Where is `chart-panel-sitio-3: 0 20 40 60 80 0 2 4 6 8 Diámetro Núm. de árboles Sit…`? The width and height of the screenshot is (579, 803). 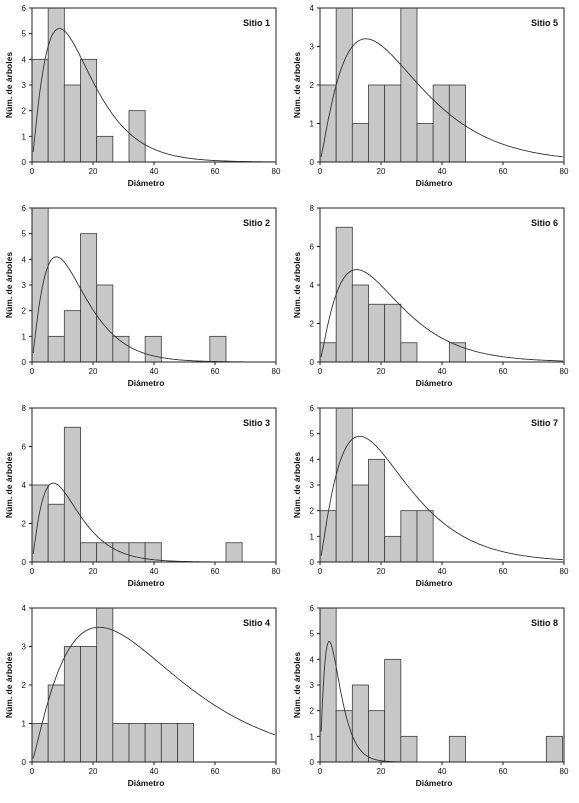 chart-panel-sitio-3: 0 20 40 60 80 0 2 4 6 8 Diámetro Núm. de árboles Sit… is located at coordinates (145, 501).